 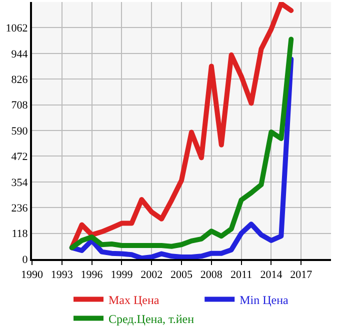 I want to click on legend-label: Сред.Цена, т.йен, so click(x=151, y=319).